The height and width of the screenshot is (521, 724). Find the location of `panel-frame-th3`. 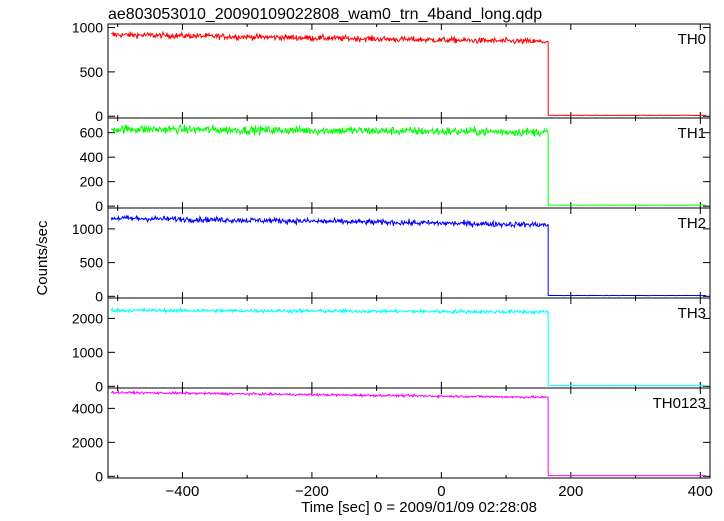

panel-frame-th3 is located at coordinates (409, 343).